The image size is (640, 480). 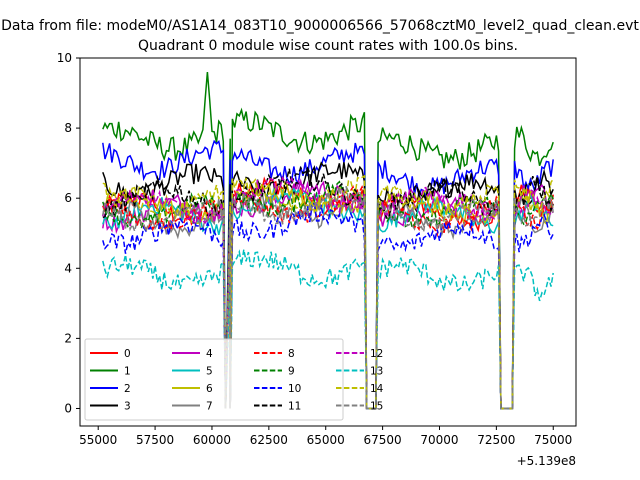 What do you see at coordinates (68, 128) in the screenshot?
I see `y-tick-label: 8` at bounding box center [68, 128].